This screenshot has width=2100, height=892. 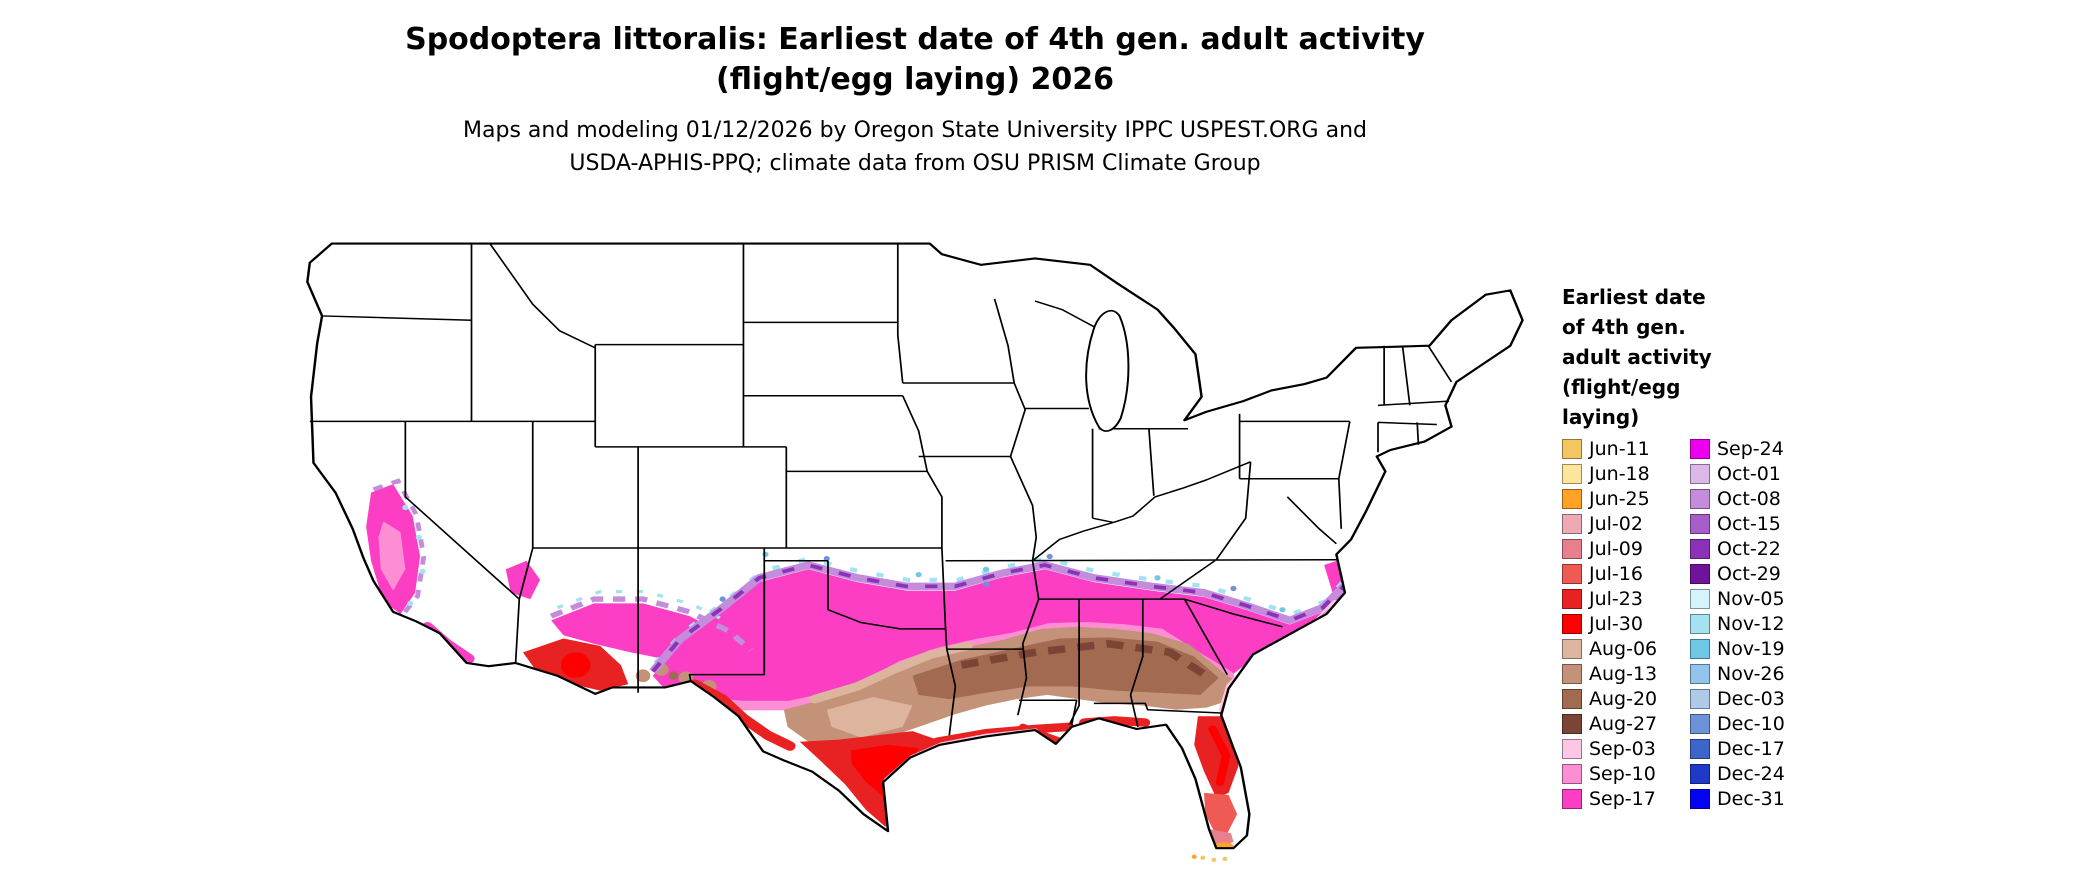 I want to click on legend-entry: Dec-17, so click(x=1754, y=748).